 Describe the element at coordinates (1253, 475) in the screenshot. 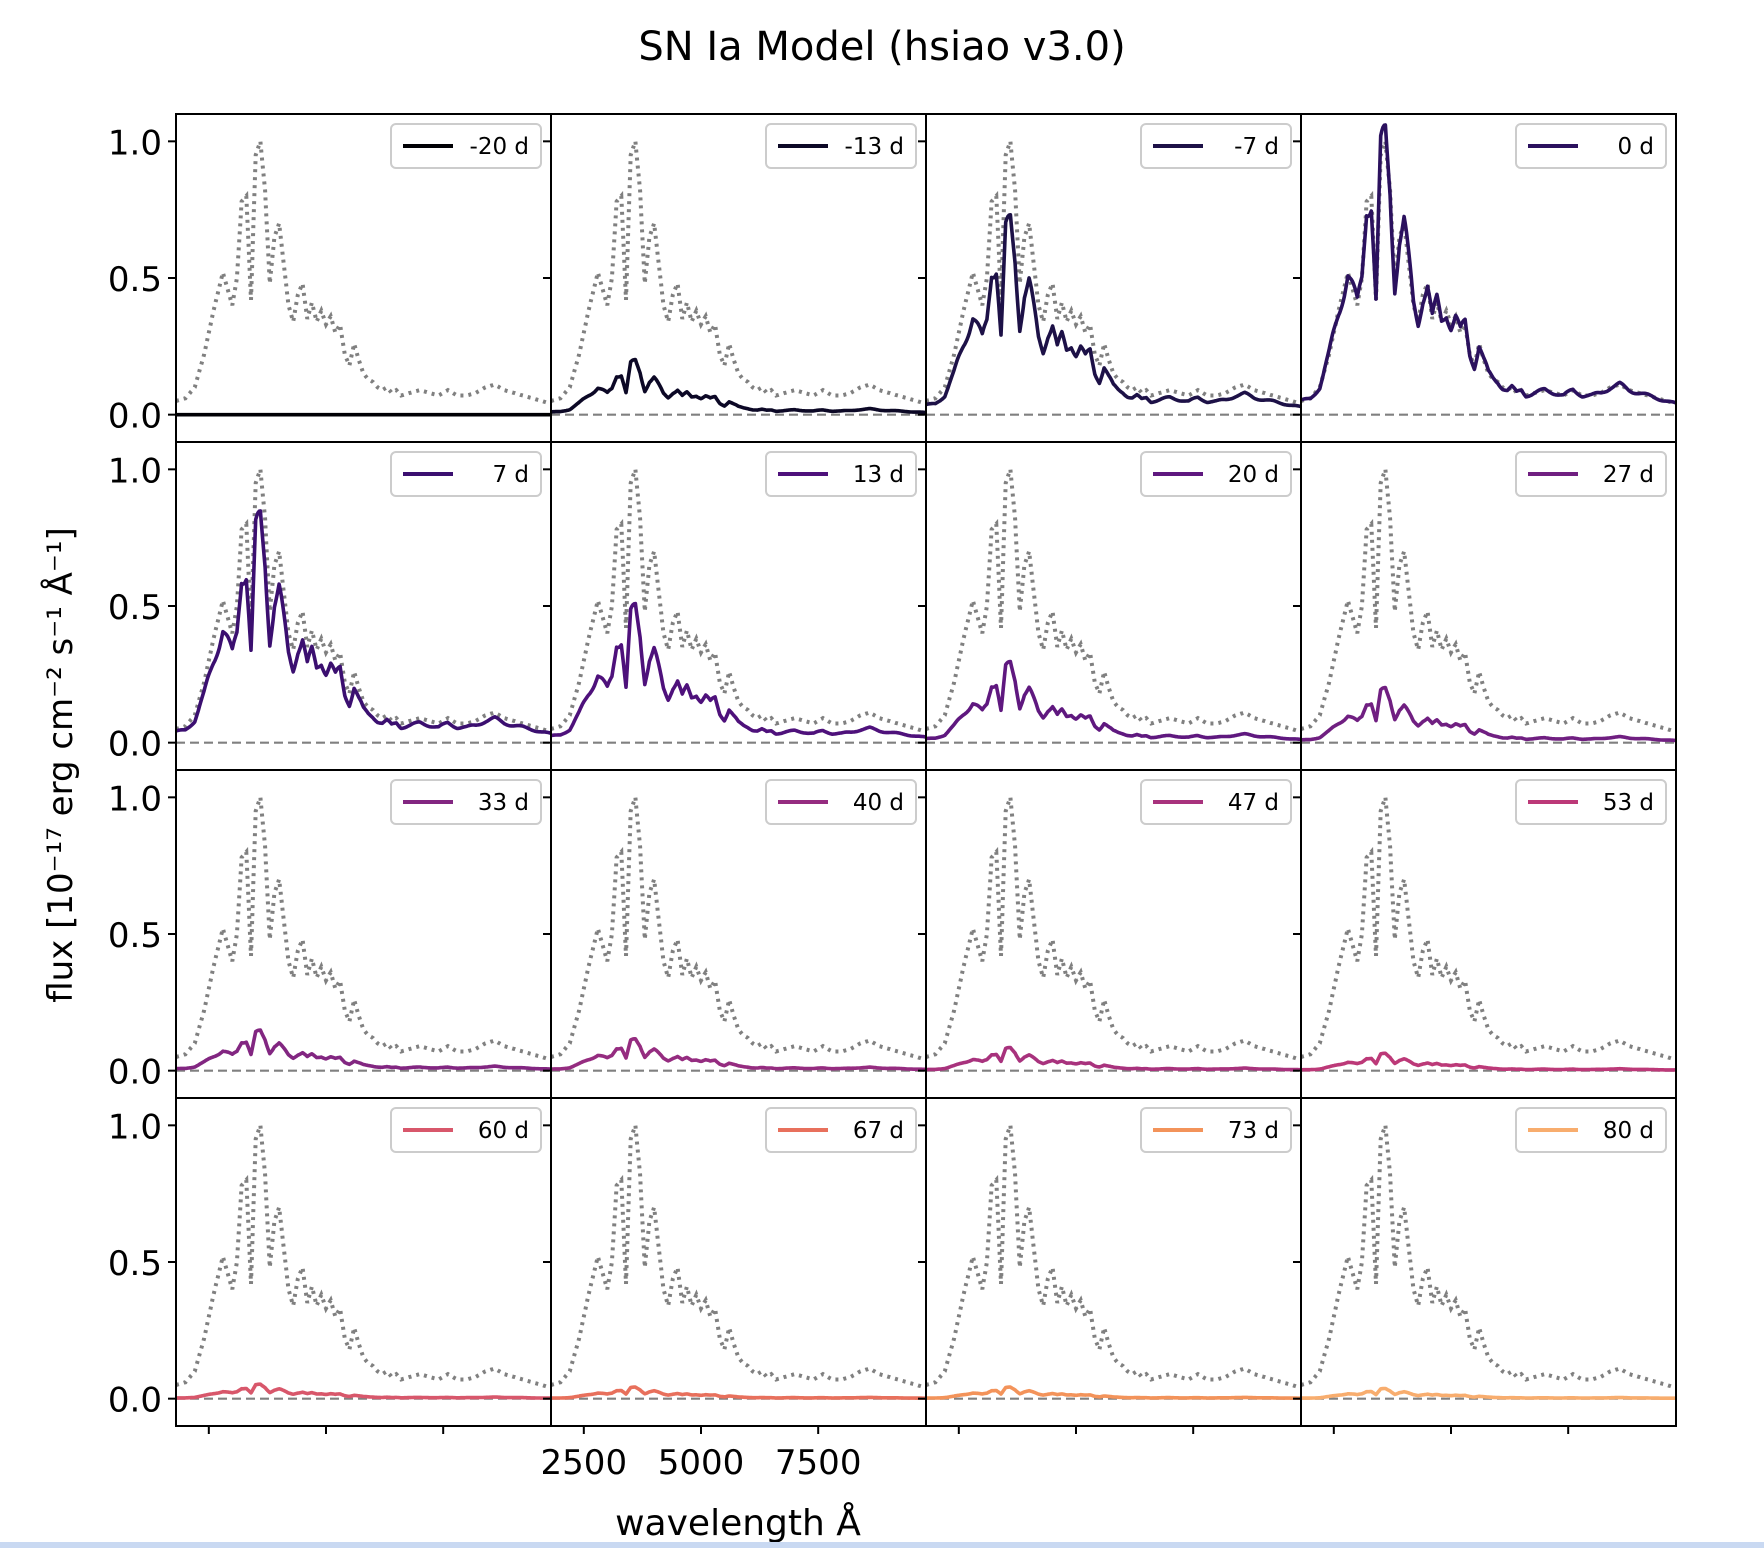

I see `legend-label: 20 d` at that location.